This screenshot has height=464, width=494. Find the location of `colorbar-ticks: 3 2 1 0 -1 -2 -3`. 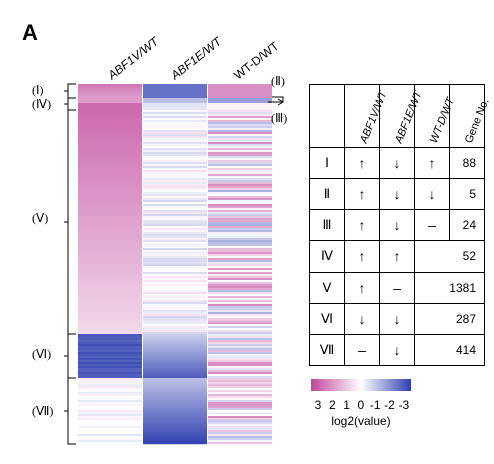

colorbar-ticks: 3 2 1 0 -1 -2 -3 is located at coordinates (362, 405).